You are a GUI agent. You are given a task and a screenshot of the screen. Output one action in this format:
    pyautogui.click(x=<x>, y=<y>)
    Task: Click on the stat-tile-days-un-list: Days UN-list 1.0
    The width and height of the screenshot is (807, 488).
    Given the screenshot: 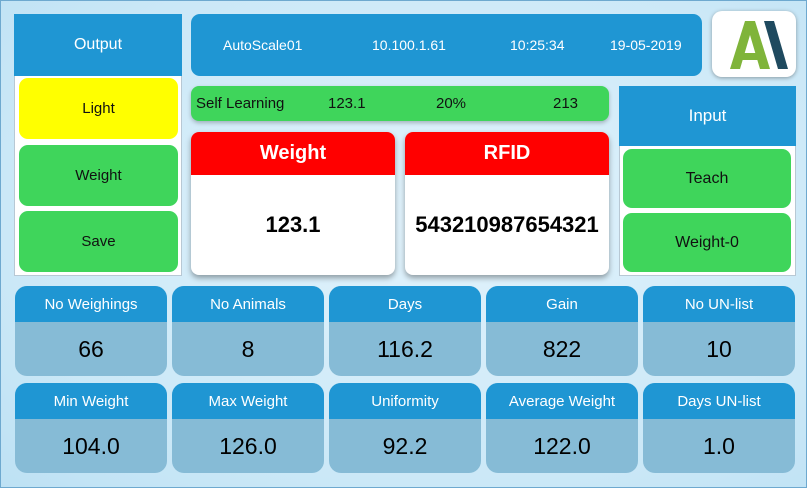 What is the action you would take?
    pyautogui.click(x=719, y=428)
    